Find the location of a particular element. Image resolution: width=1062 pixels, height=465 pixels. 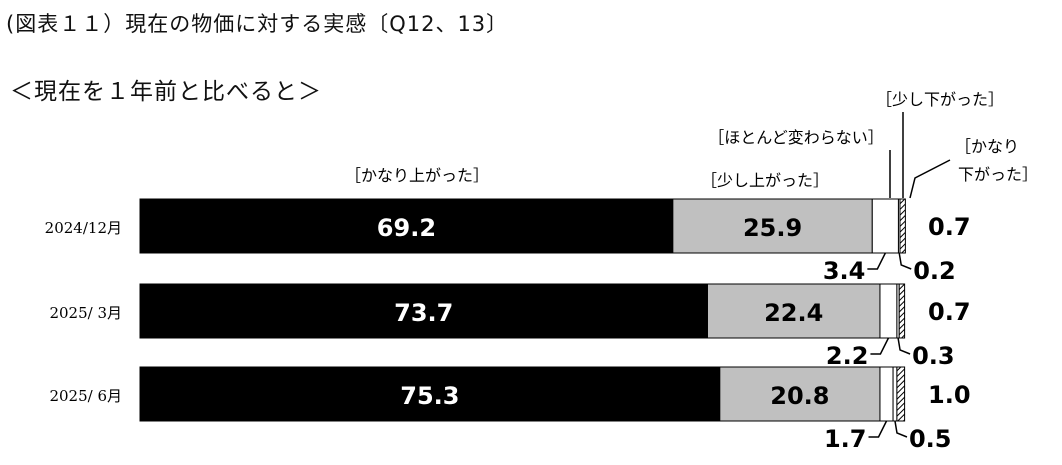

legend-label: ［かなり上がった］ is located at coordinates (417, 175).